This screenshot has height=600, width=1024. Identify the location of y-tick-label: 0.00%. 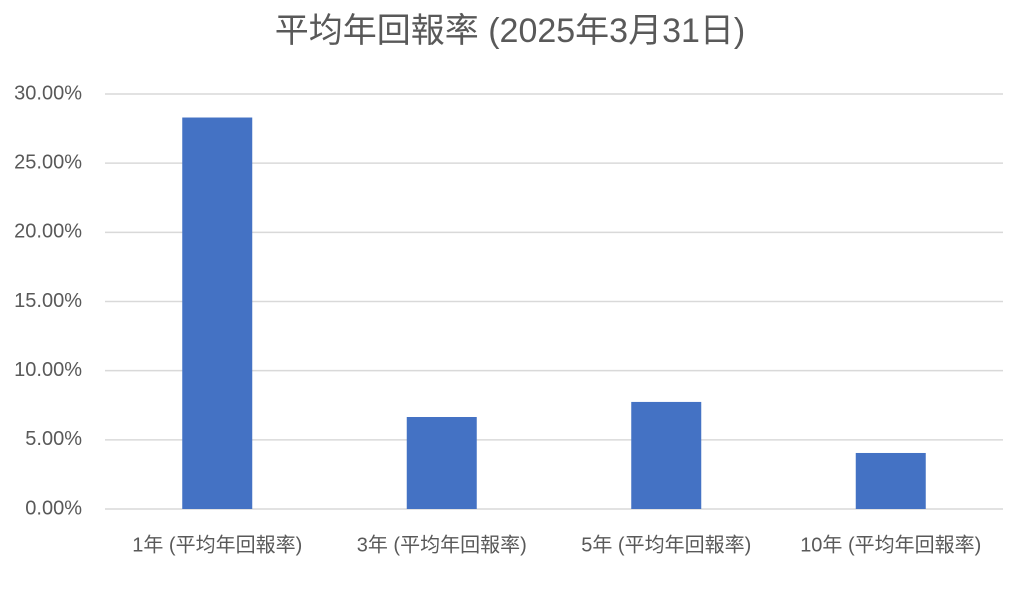
(53, 508).